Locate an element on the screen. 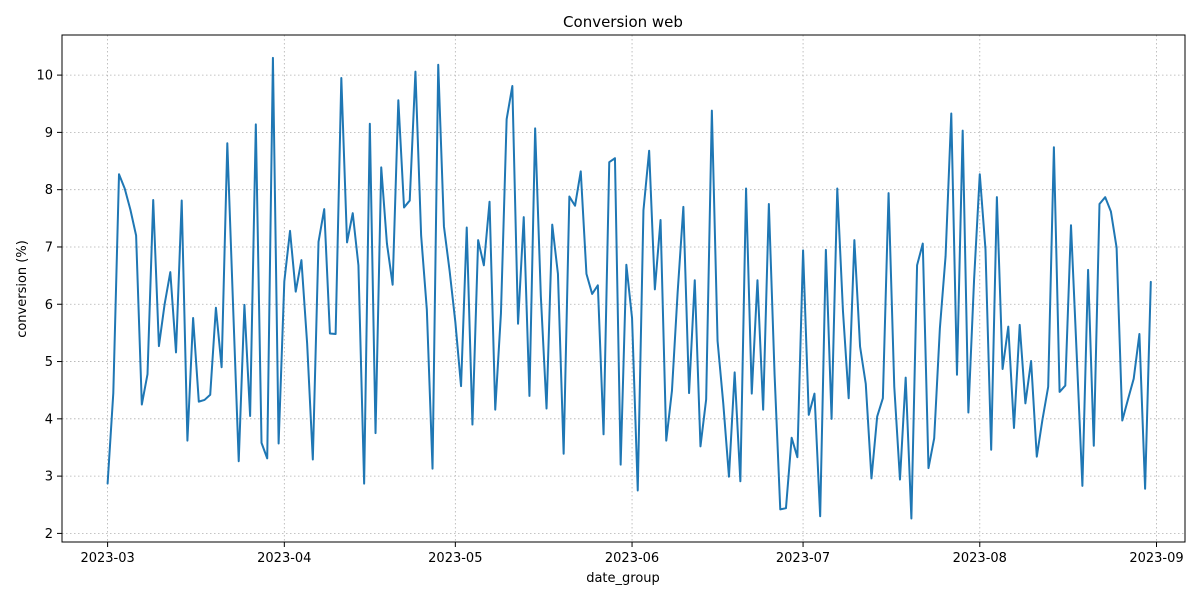 The image size is (1200, 600). y-tick-label: 5 is located at coordinates (49, 362).